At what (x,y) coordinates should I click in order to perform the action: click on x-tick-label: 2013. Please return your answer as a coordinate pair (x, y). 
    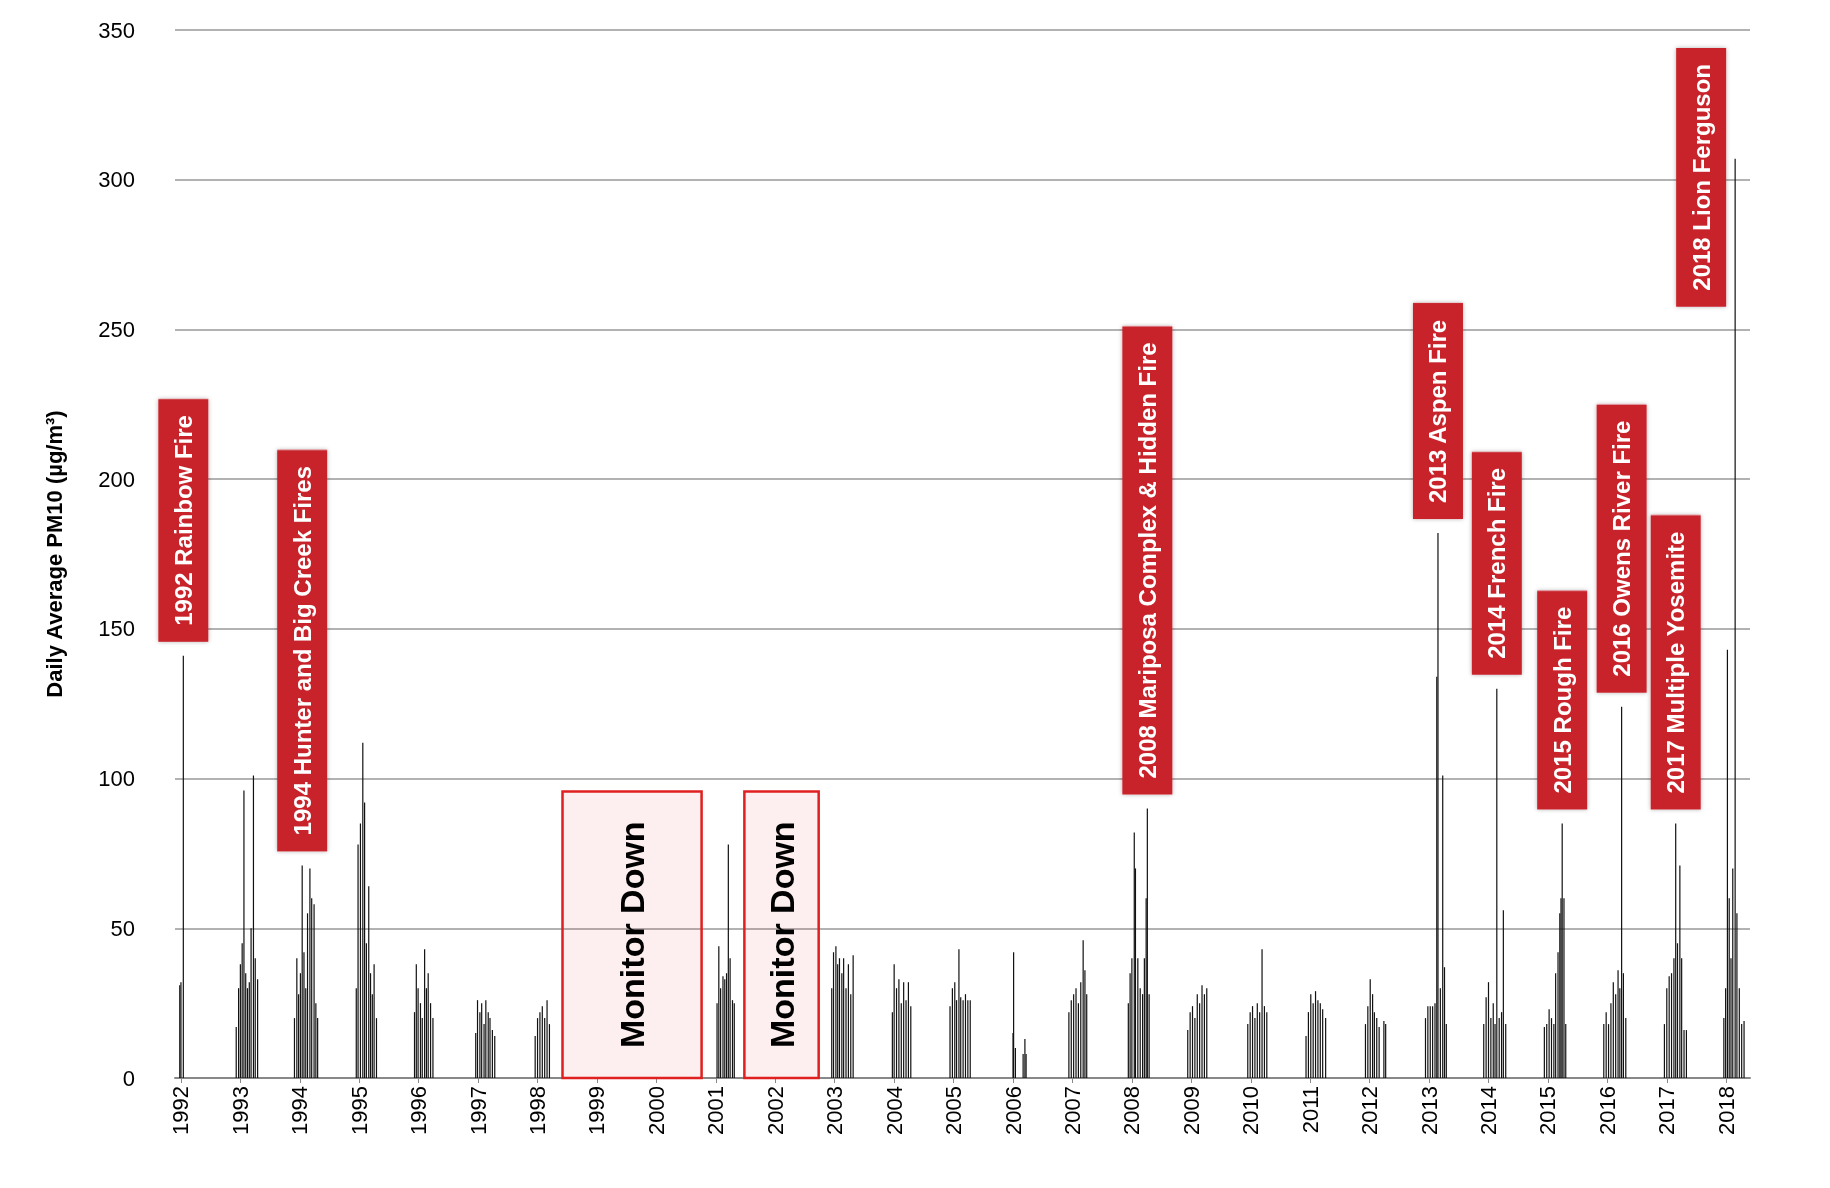
    Looking at the image, I should click on (1429, 1110).